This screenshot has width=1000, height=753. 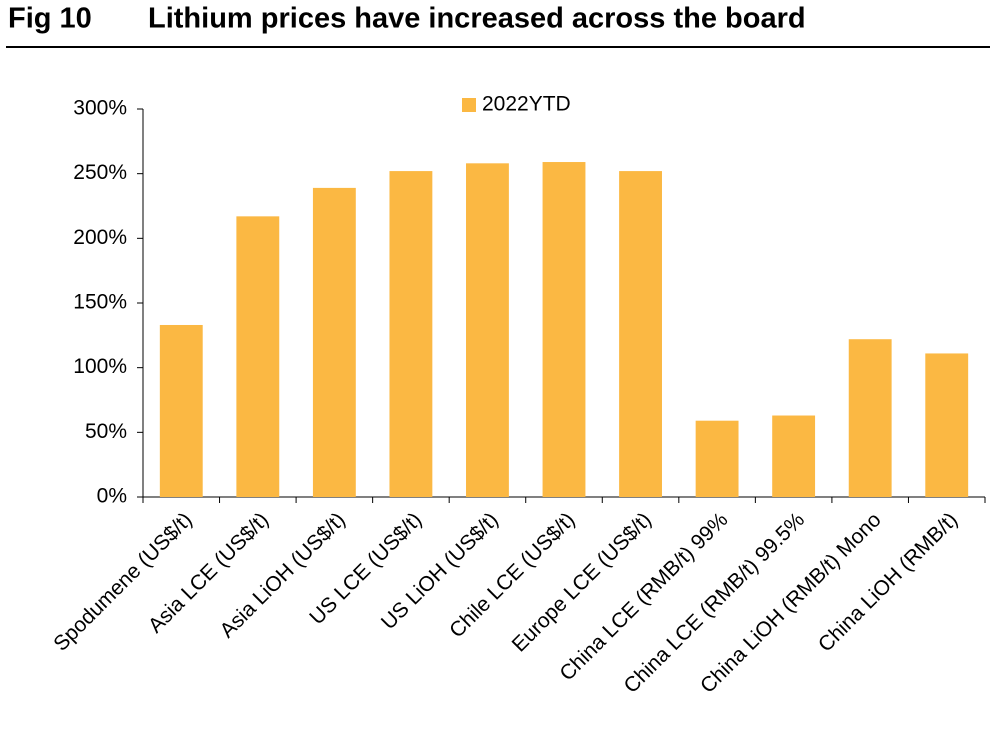 What do you see at coordinates (100, 366) in the screenshot?
I see `y-tick-label: 100%` at bounding box center [100, 366].